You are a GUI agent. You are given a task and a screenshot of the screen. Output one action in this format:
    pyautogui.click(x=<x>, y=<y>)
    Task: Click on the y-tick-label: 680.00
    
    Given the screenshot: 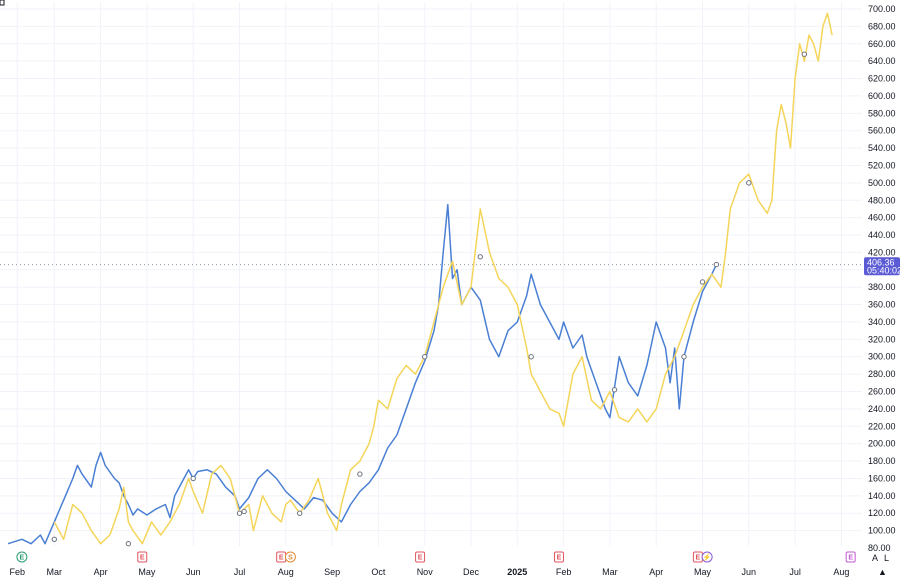 What is the action you would take?
    pyautogui.click(x=882, y=26)
    